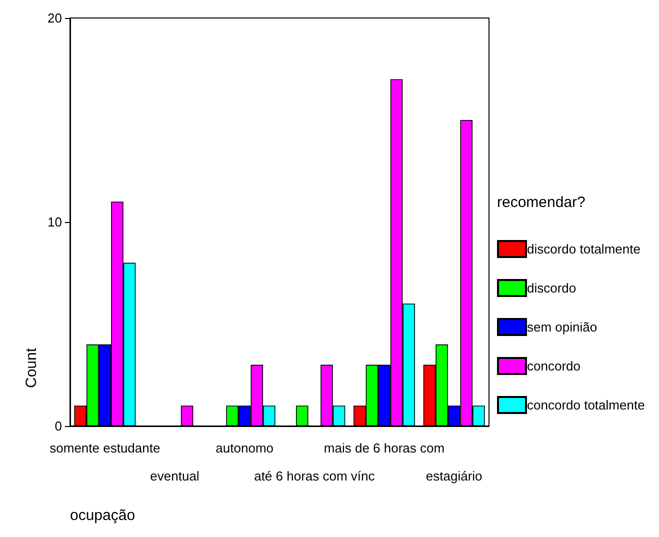 The height and width of the screenshot is (537, 659). What do you see at coordinates (553, 366) in the screenshot?
I see `legend-label: concordo` at bounding box center [553, 366].